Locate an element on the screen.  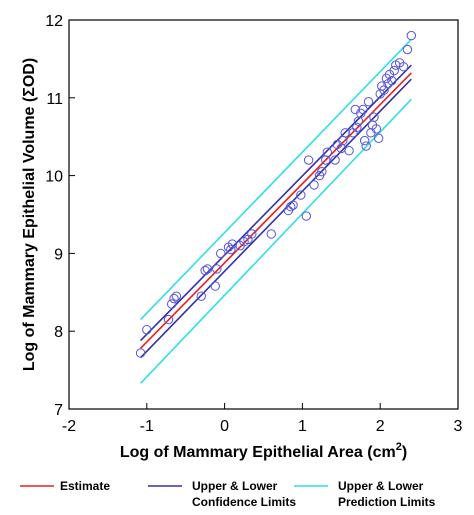
x-tick-label: -1 is located at coordinates (147, 426).